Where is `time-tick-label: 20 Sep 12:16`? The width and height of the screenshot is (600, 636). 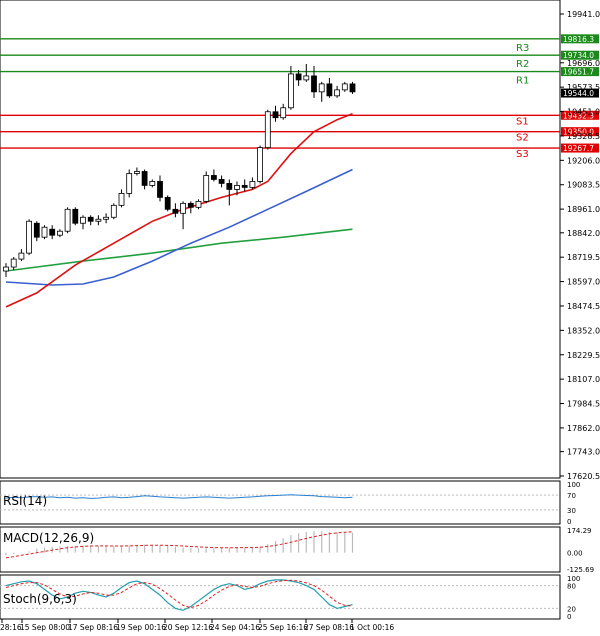 time-tick-label: 20 Sep 12:16 is located at coordinates (188, 627).